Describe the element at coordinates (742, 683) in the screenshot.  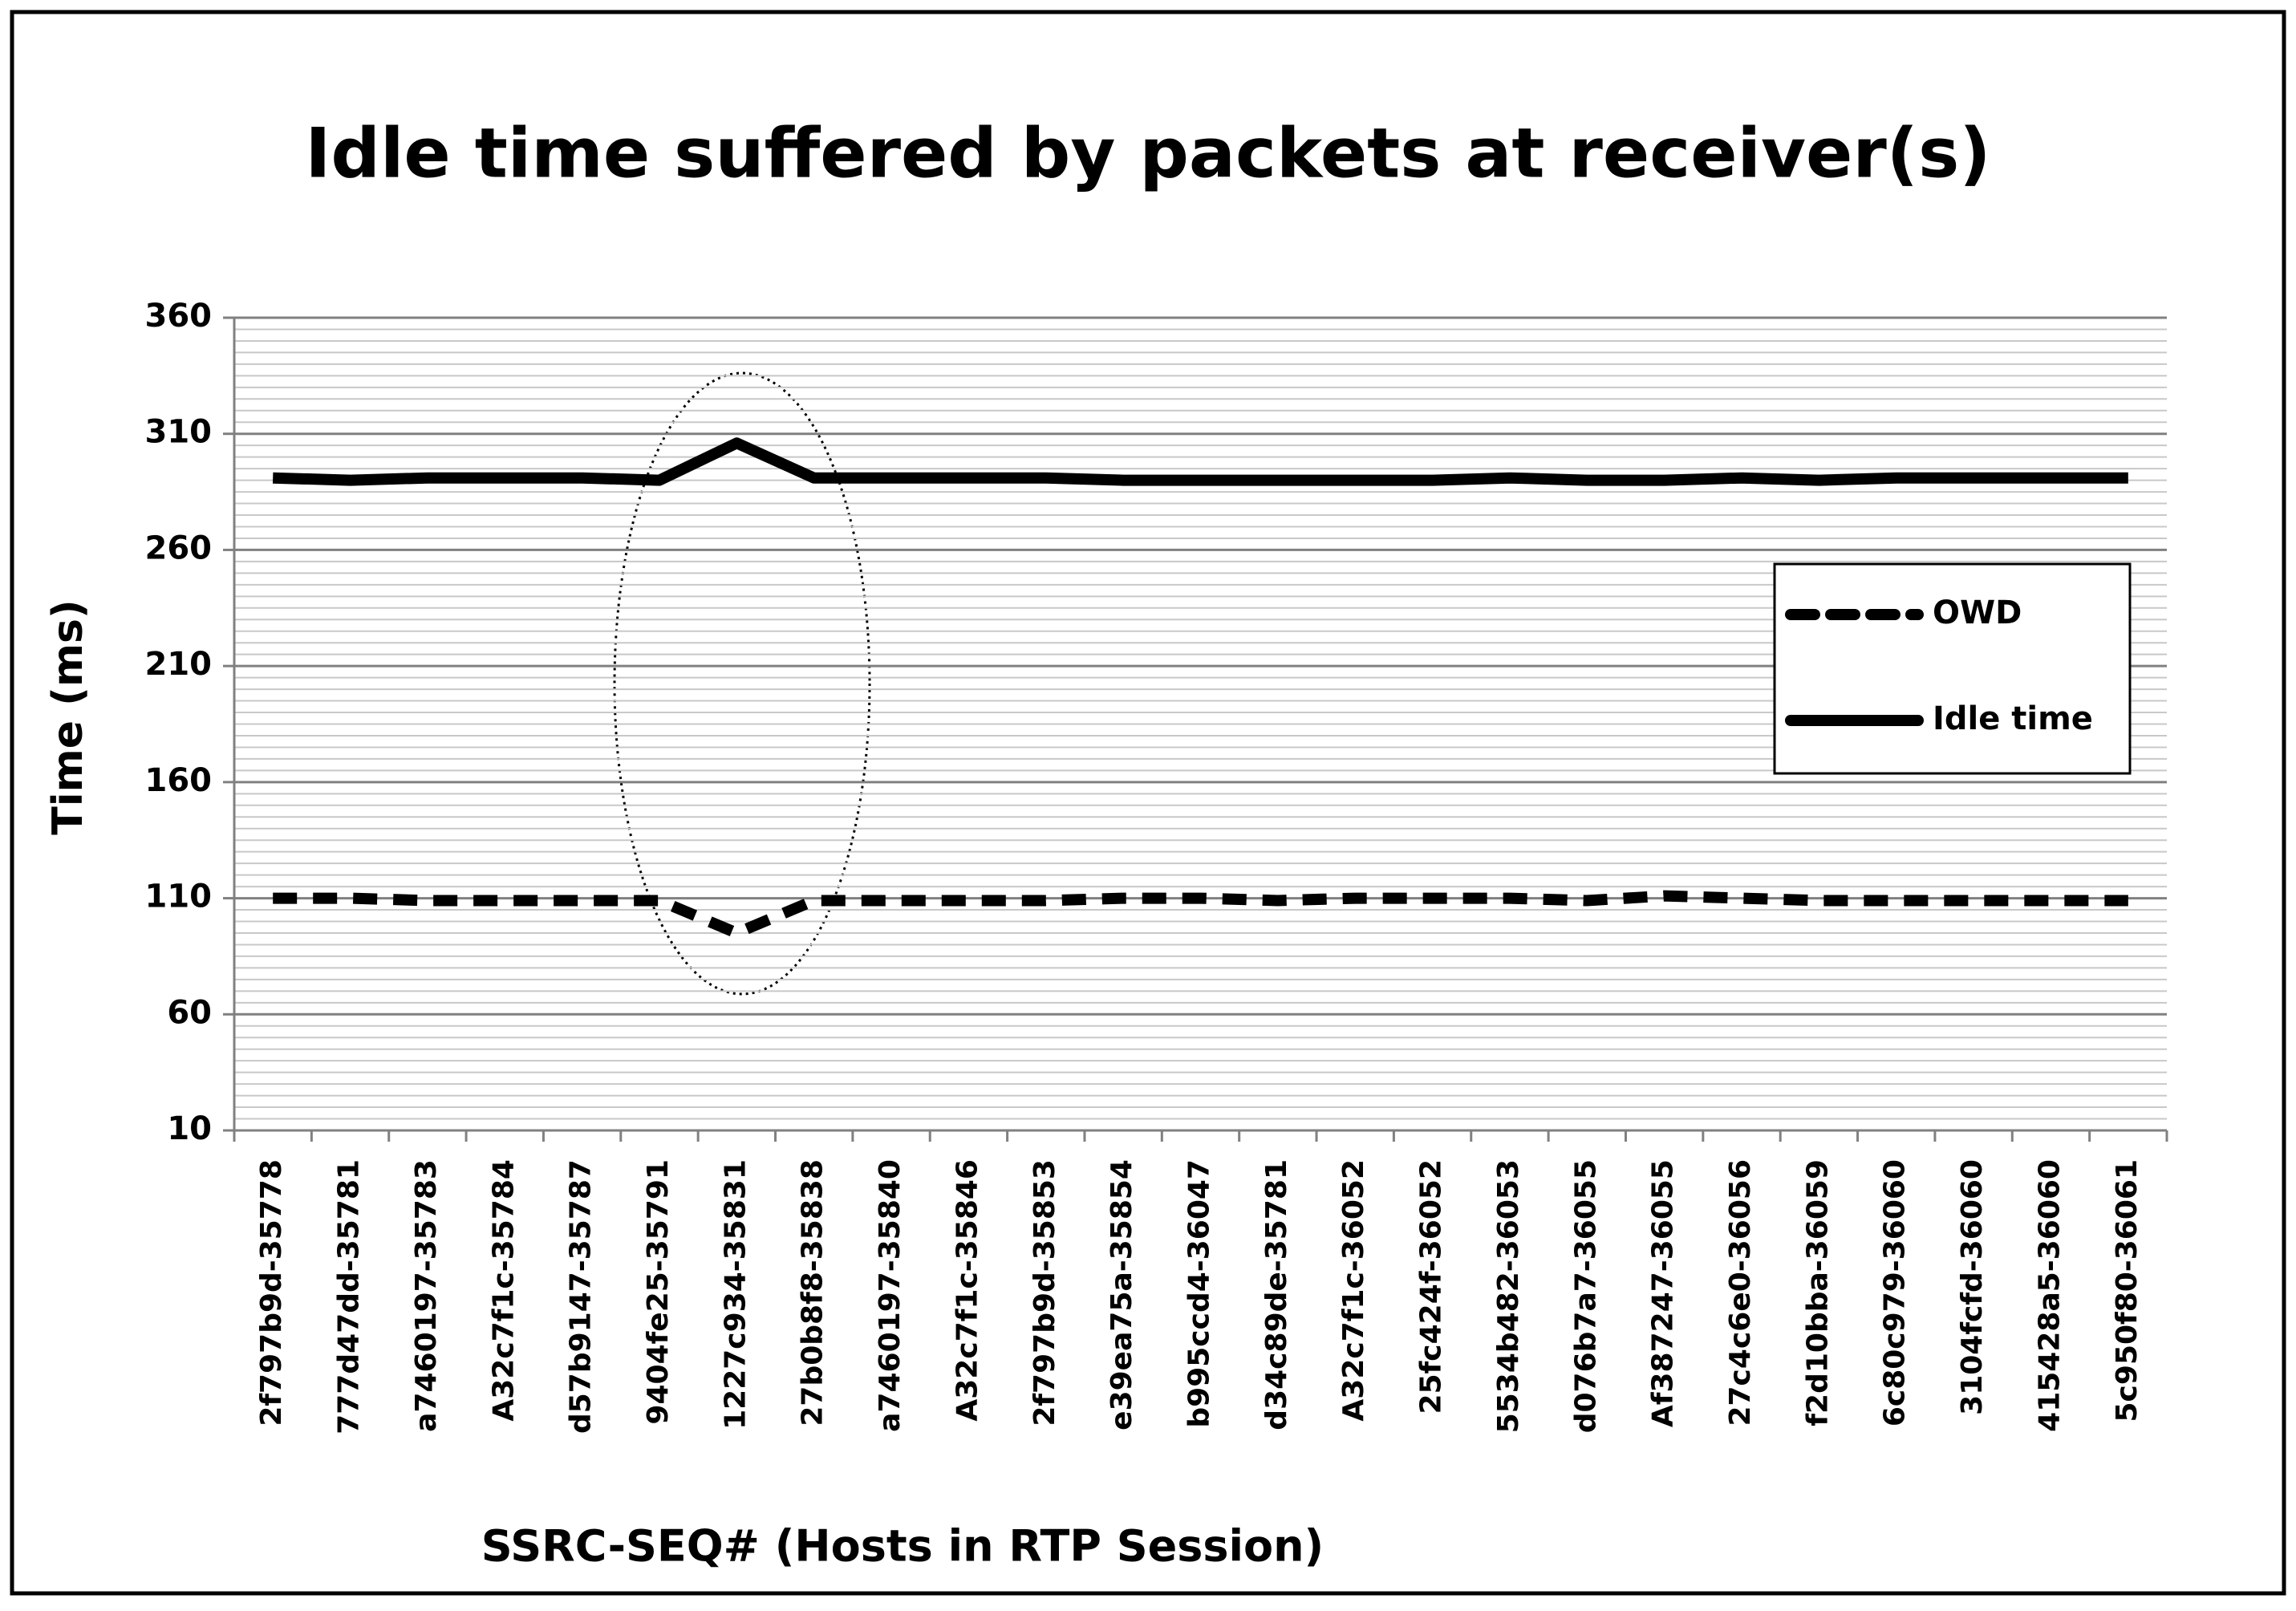
I see `highlight-ellipse` at that location.